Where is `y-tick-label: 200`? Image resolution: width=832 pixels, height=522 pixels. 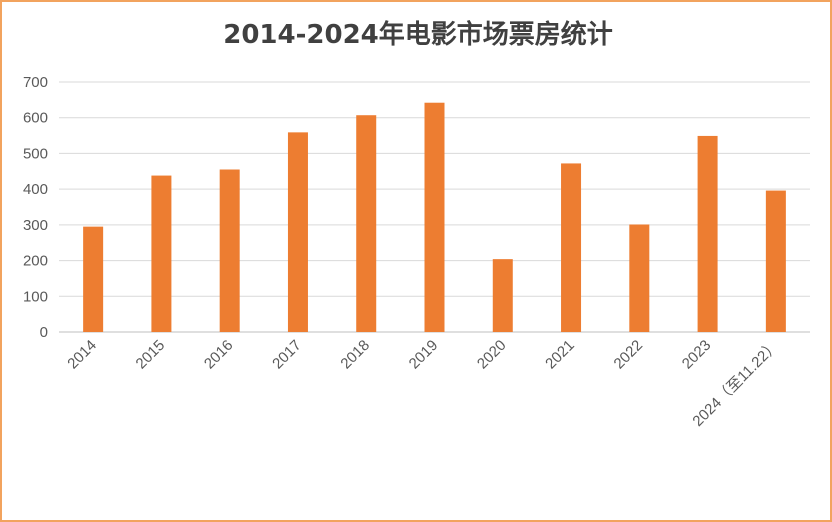 y-tick-label: 200 is located at coordinates (35, 261).